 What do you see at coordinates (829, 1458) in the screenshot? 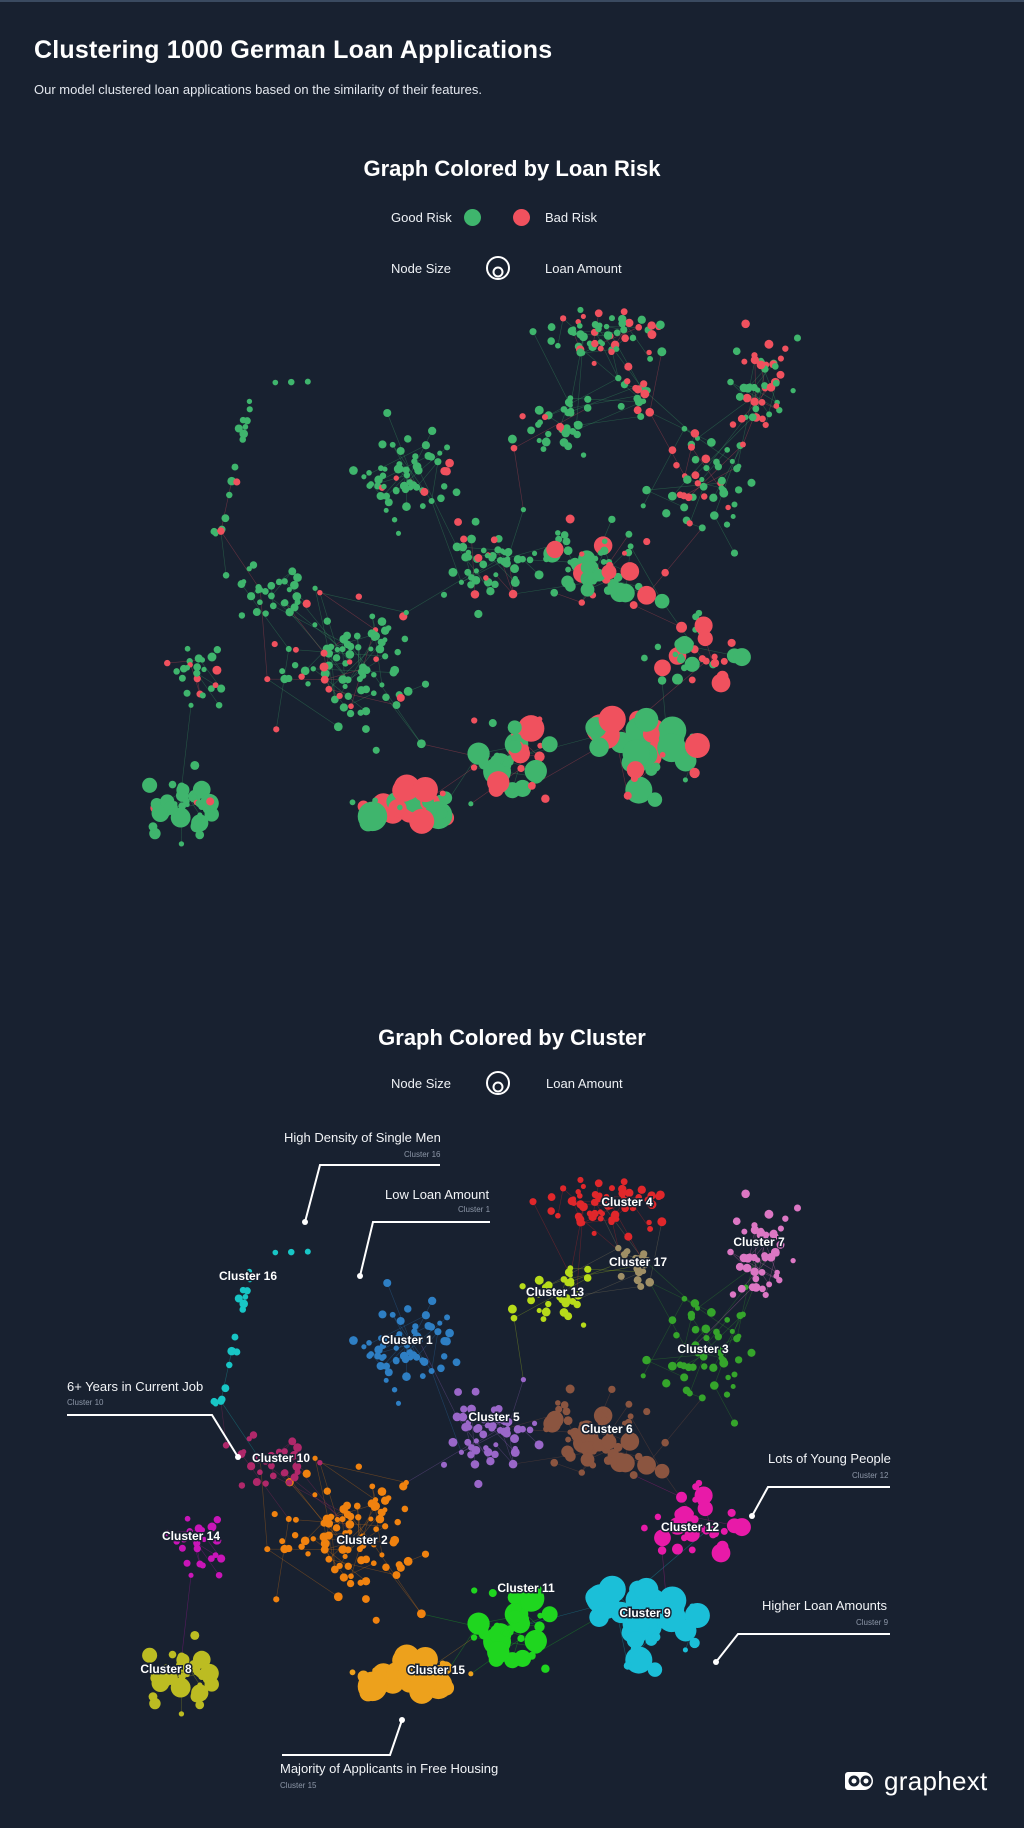
I see `annotation-title: Lots of Young People` at bounding box center [829, 1458].